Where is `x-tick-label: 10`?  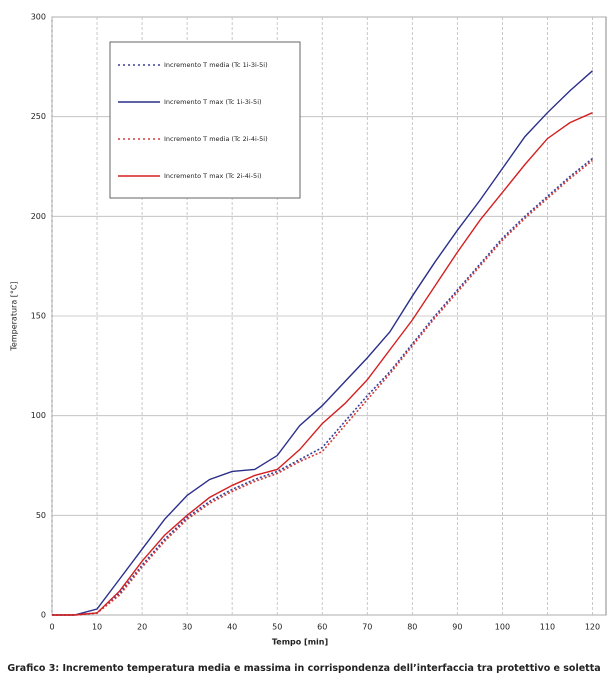 x-tick-label: 10 is located at coordinates (97, 627).